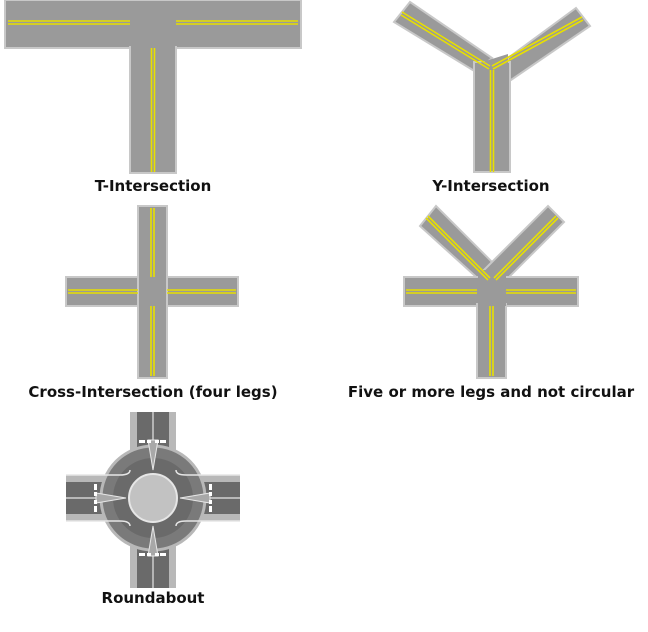 Image resolution: width=648 pixels, height=632 pixels. What do you see at coordinates (537, 41) in the screenshot?
I see `y-center-line-right` at bounding box center [537, 41].